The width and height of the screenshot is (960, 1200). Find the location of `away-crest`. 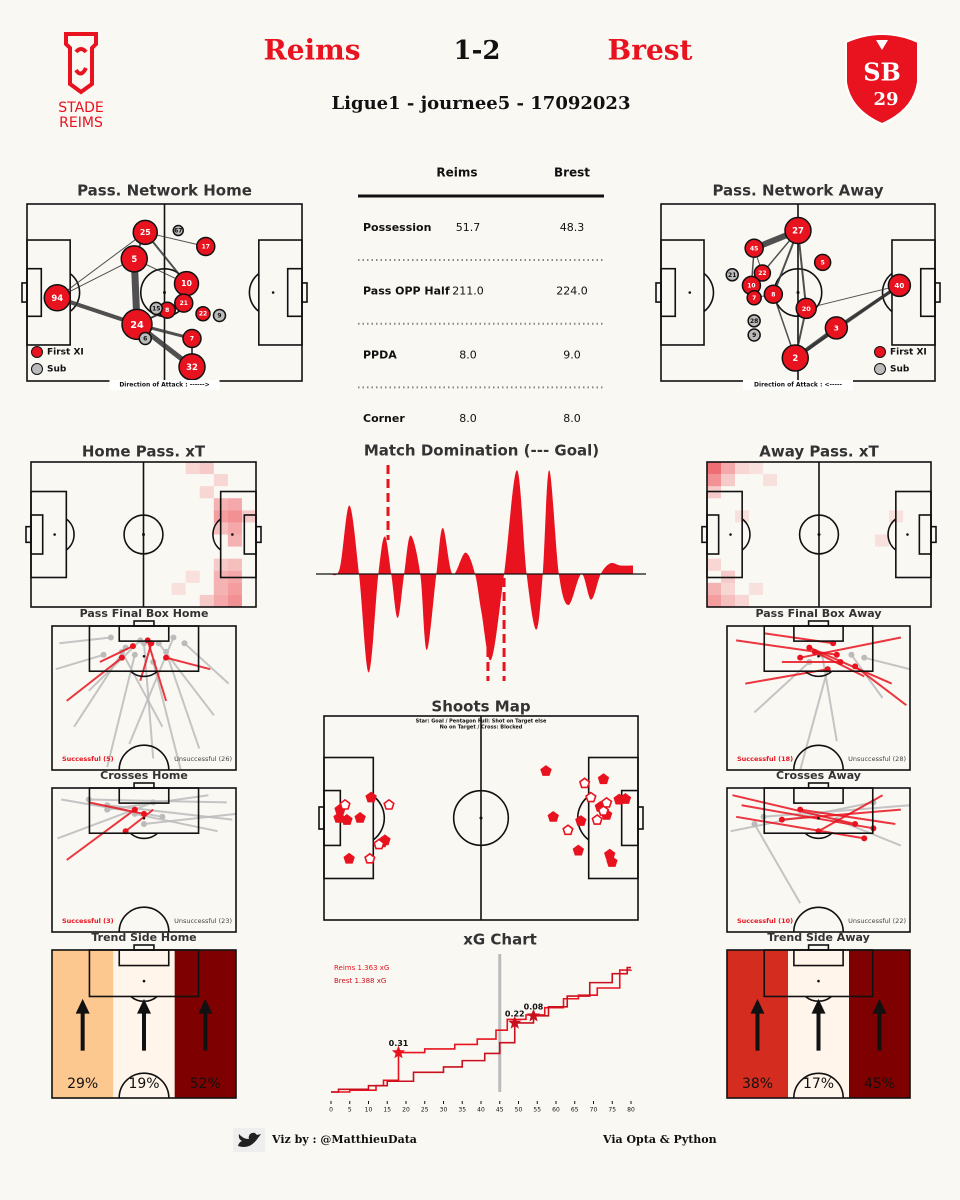

away-crest is located at coordinates (882, 79).